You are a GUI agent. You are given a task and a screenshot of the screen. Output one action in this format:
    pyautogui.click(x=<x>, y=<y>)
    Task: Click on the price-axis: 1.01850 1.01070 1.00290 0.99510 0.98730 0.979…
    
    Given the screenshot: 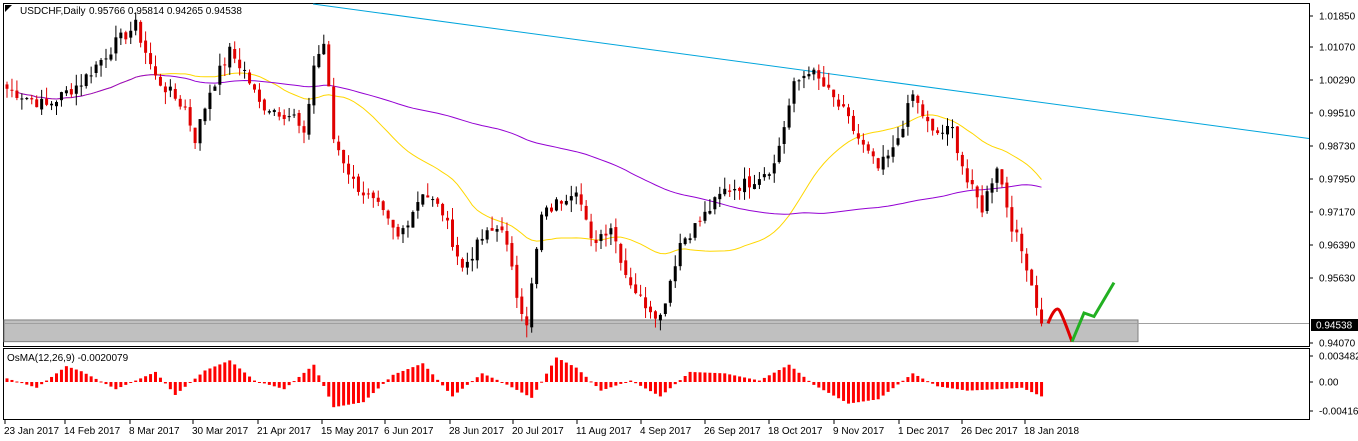 What is the action you would take?
    pyautogui.click(x=1332, y=181)
    